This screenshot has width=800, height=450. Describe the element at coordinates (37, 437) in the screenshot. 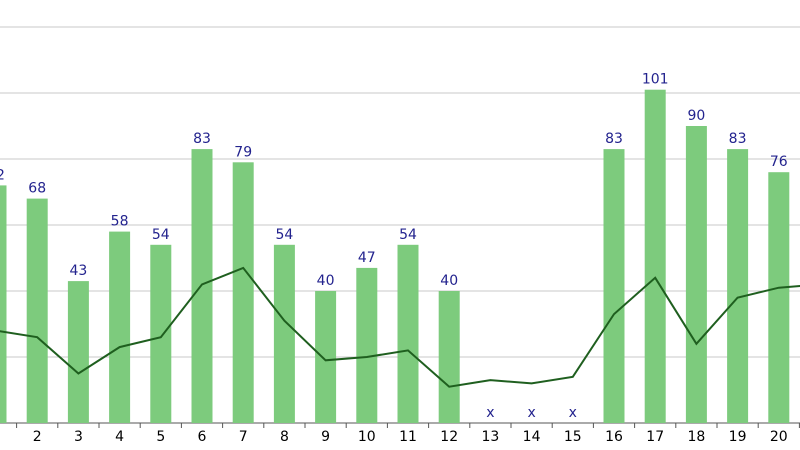

I see `x-tick-label: 2` at that location.